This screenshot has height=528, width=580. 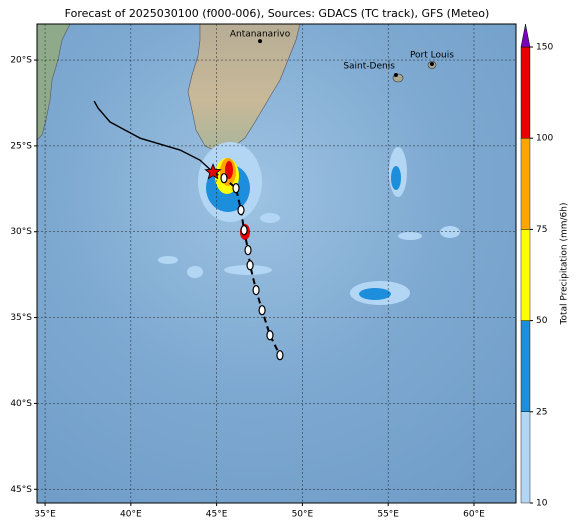 I want to click on y-tick-label: 45°S, so click(x=21, y=490).